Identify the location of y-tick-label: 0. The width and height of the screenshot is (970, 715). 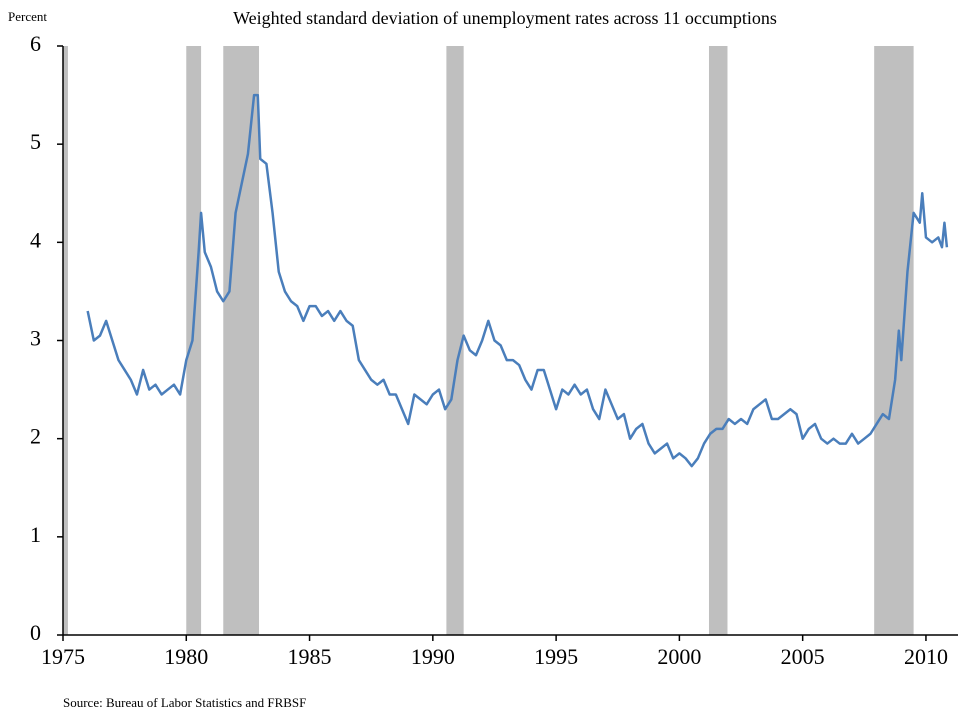
(35, 632).